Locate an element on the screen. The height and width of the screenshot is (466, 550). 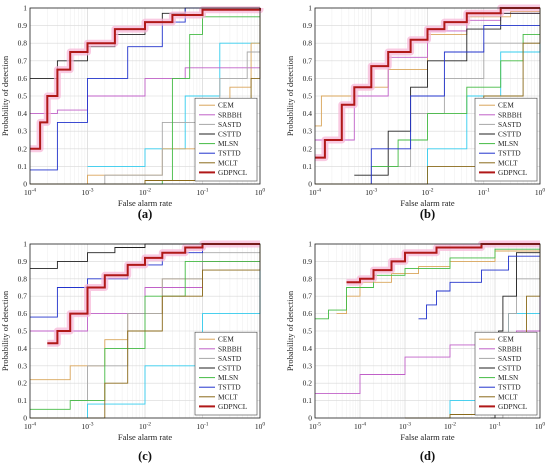
legend-box is located at coordinates (226, 373).